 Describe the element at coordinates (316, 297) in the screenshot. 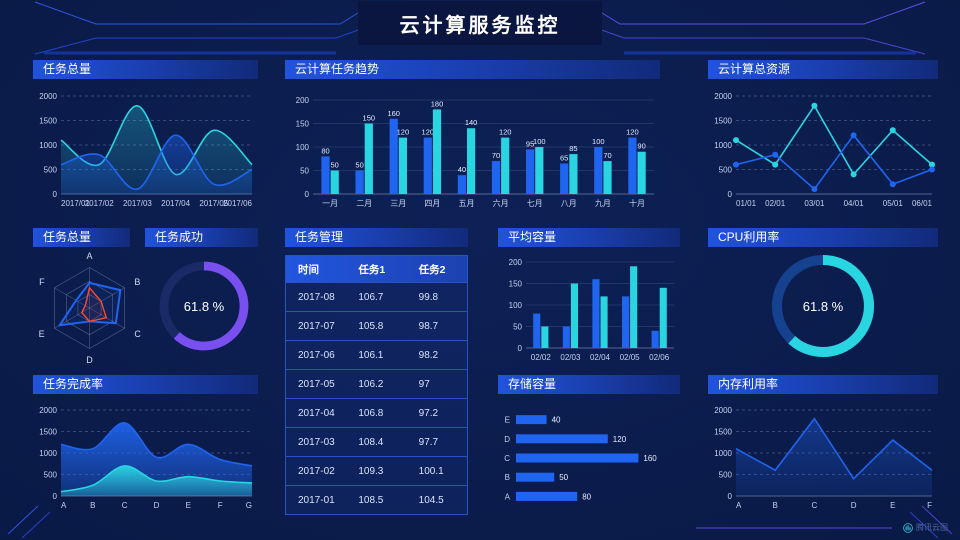

I see `table-cell: 2017-08` at that location.